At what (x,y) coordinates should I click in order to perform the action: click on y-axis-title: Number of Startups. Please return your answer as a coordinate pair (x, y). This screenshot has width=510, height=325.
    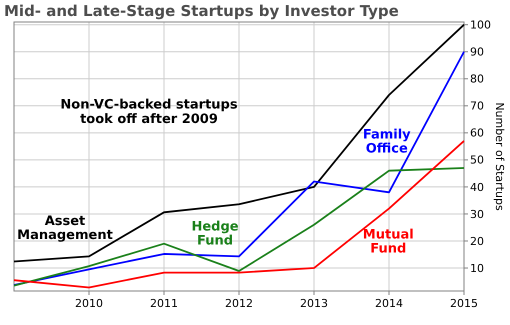
    Looking at the image, I should click on (499, 156).